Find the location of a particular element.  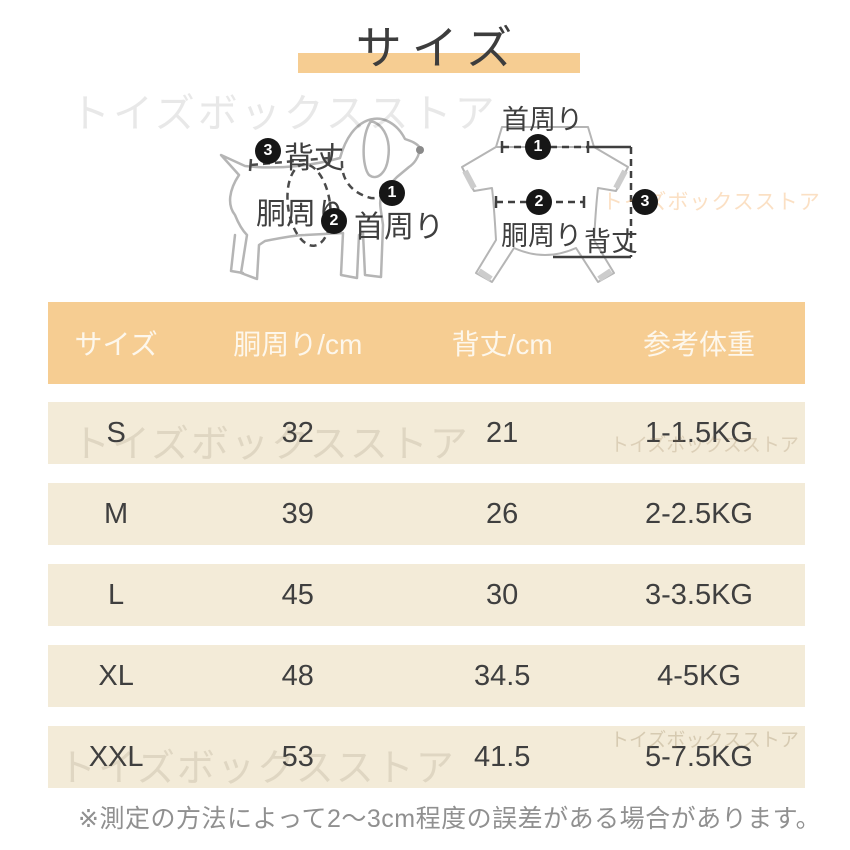

garment-right-sleeve-cuff is located at coordinates (620, 179).